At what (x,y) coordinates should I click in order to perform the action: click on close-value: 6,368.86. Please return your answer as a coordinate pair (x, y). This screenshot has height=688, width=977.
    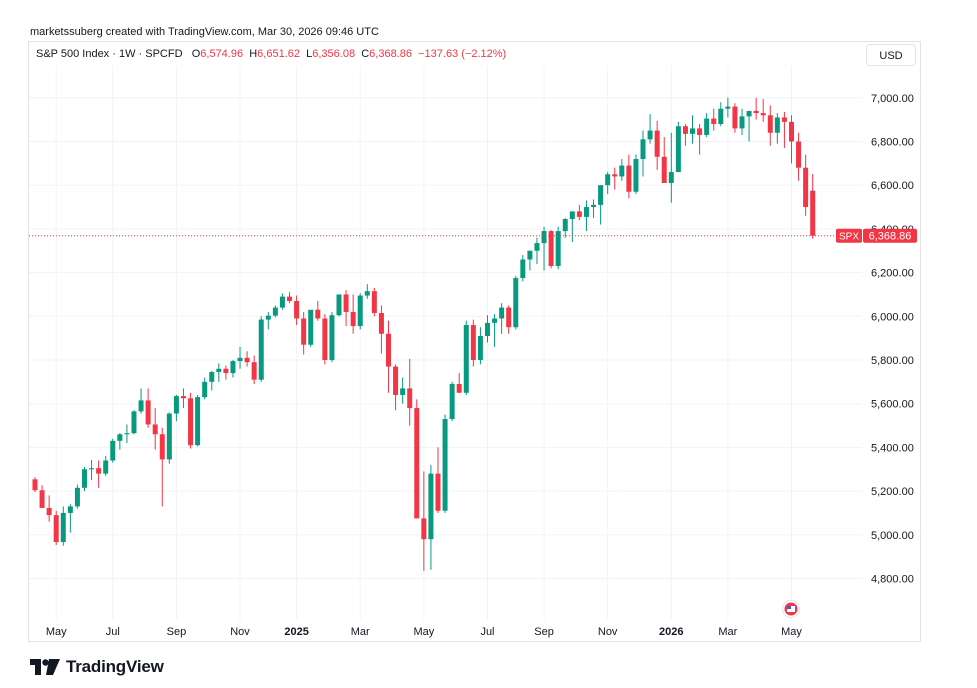
    Looking at the image, I should click on (390, 54).